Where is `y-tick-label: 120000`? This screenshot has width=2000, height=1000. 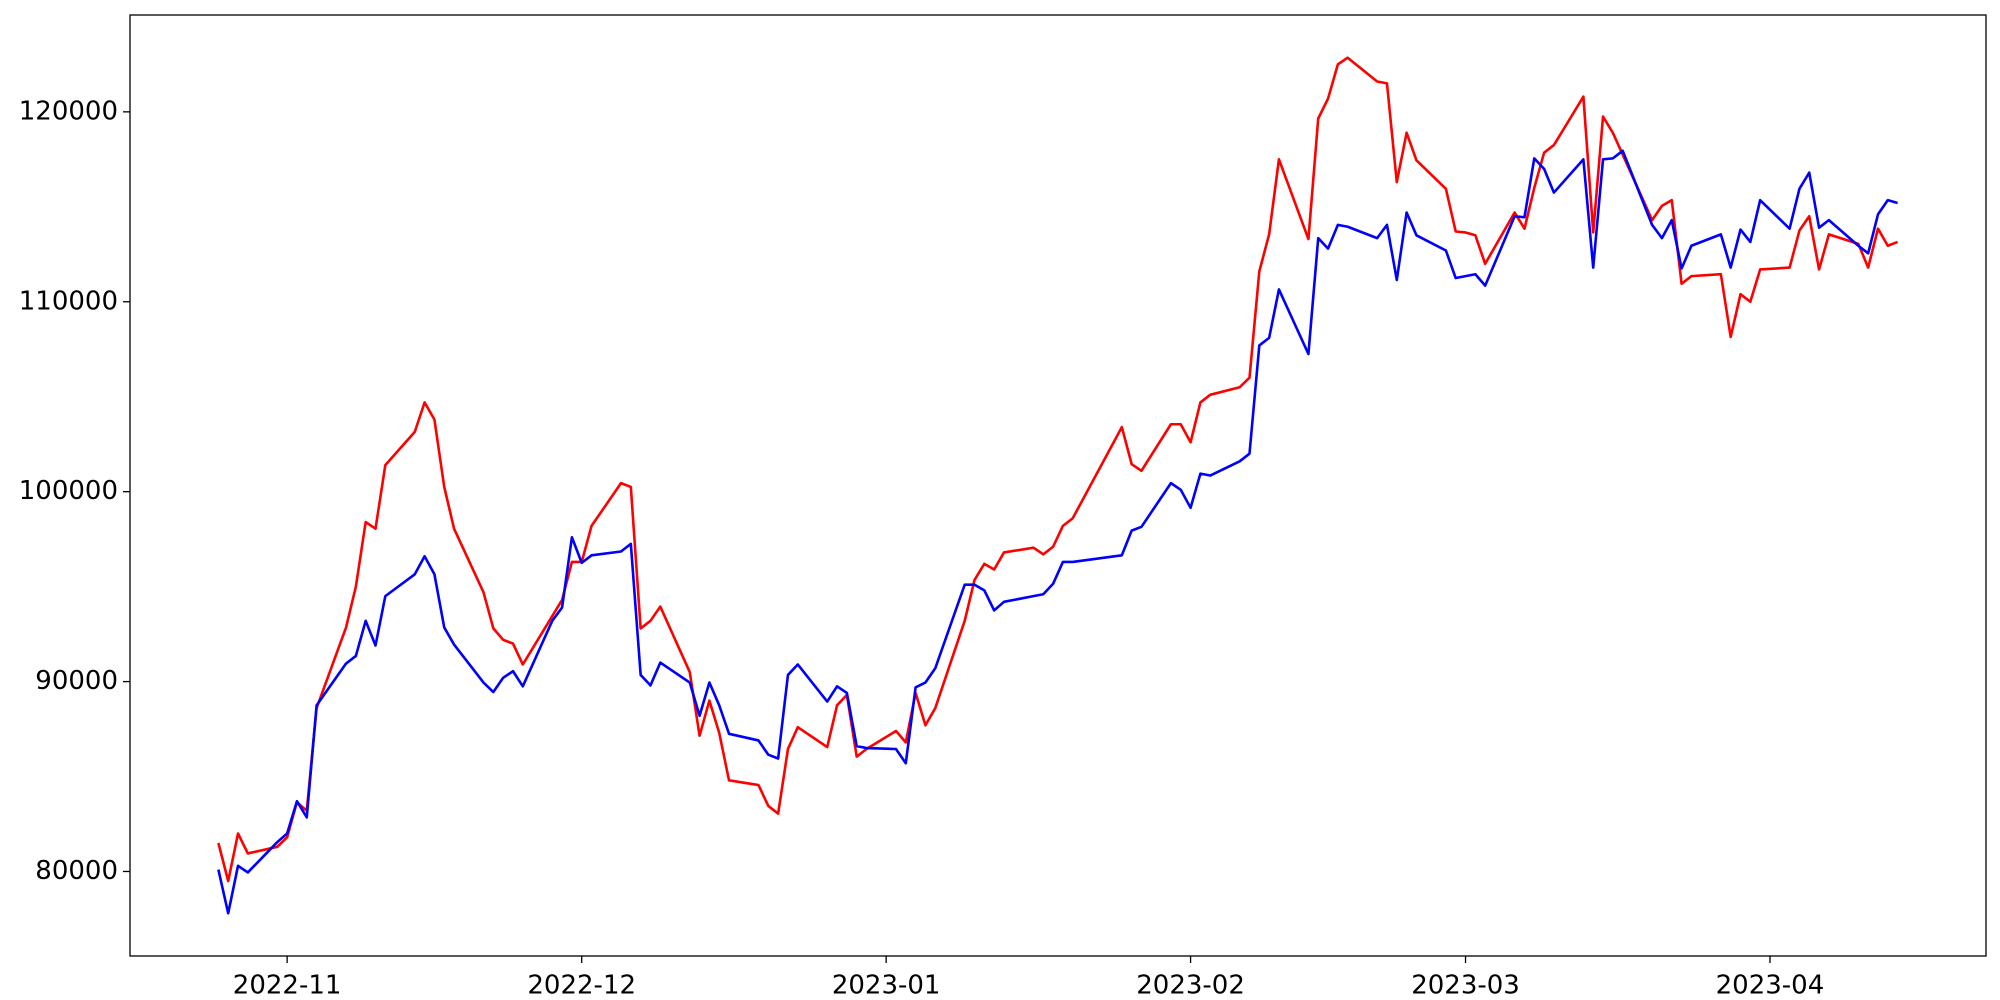
y-tick-label: 120000 is located at coordinates (68, 111).